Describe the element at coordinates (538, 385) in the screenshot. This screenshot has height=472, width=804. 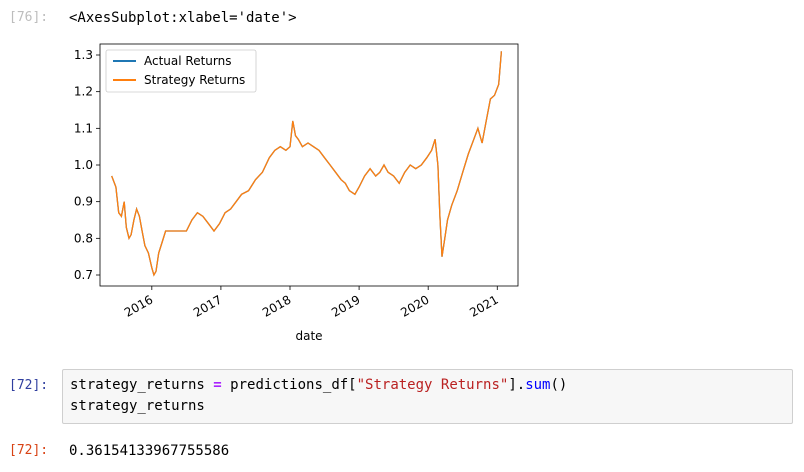
I see `code-method: sum` at that location.